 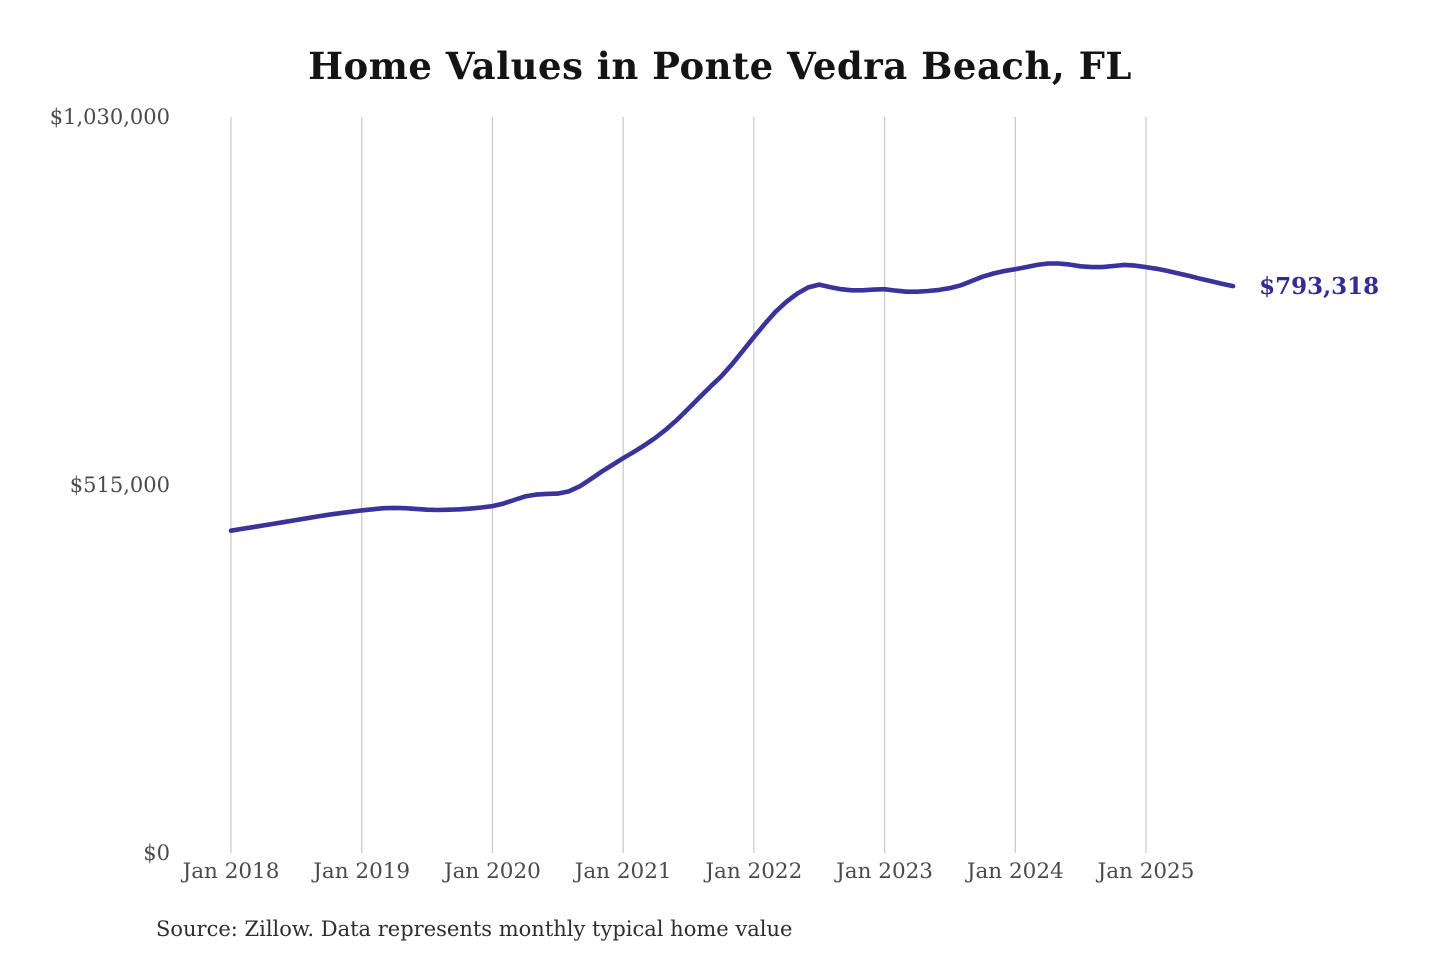 What do you see at coordinates (230, 871) in the screenshot?
I see `x-tick-label: Jan 2018` at bounding box center [230, 871].